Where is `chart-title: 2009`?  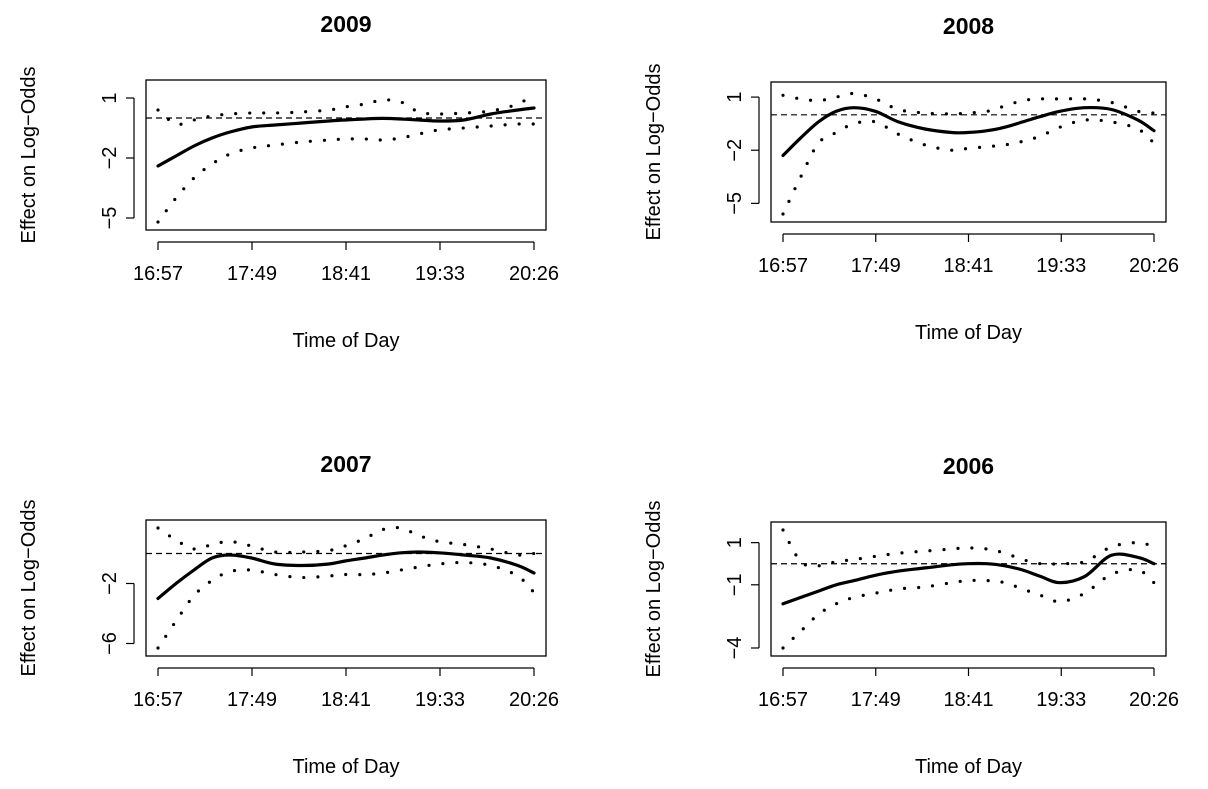
chart-title: 2009 is located at coordinates (345, 24).